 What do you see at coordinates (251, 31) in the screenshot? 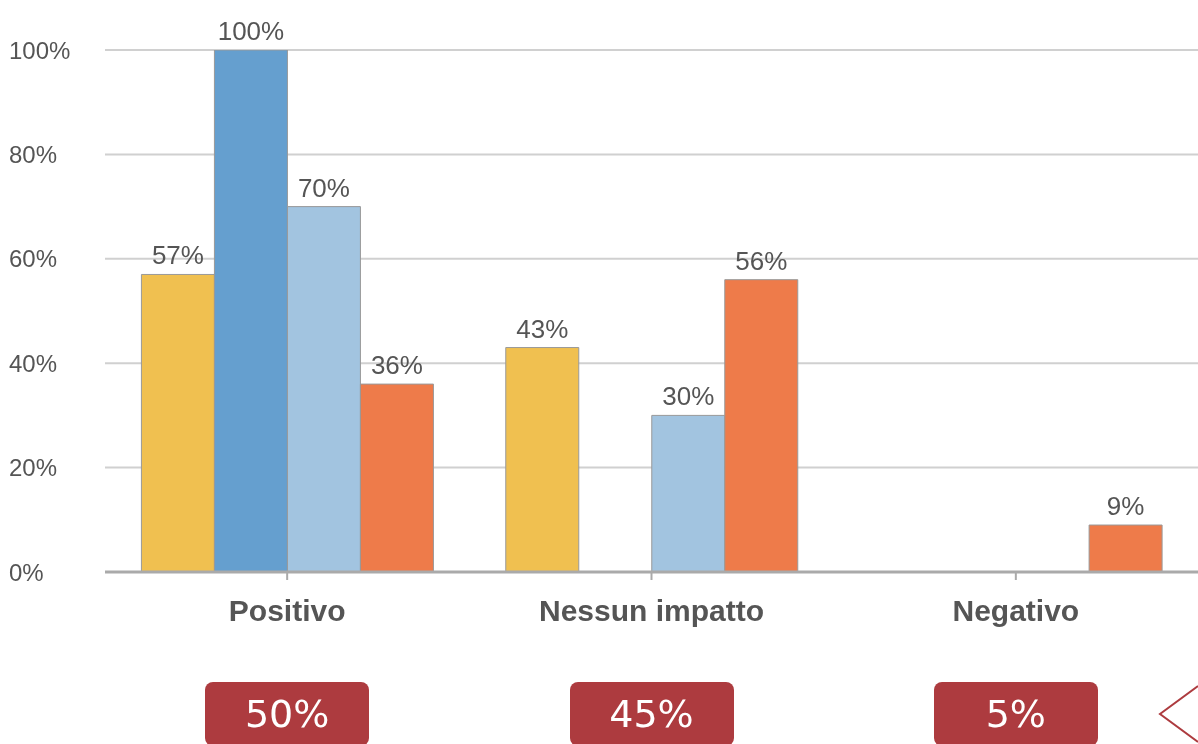
I see `data-label: 100%` at bounding box center [251, 31].